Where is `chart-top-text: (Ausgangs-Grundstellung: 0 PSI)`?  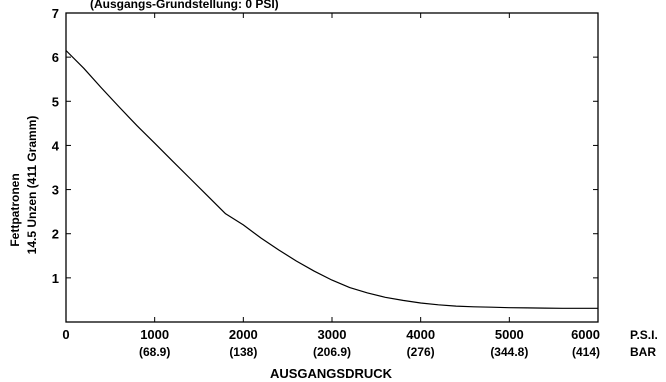 chart-top-text: (Ausgangs-Grundstellung: 0 PSI) is located at coordinates (184, 5).